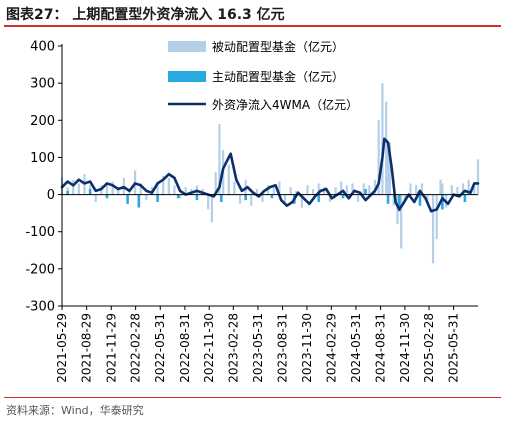 This screenshot has height=423, width=505. I want to click on legend: 被动配置型基金（亿元） 主动配置型基金（亿元） 外资净流入4WMA（亿元）, so click(263, 75).